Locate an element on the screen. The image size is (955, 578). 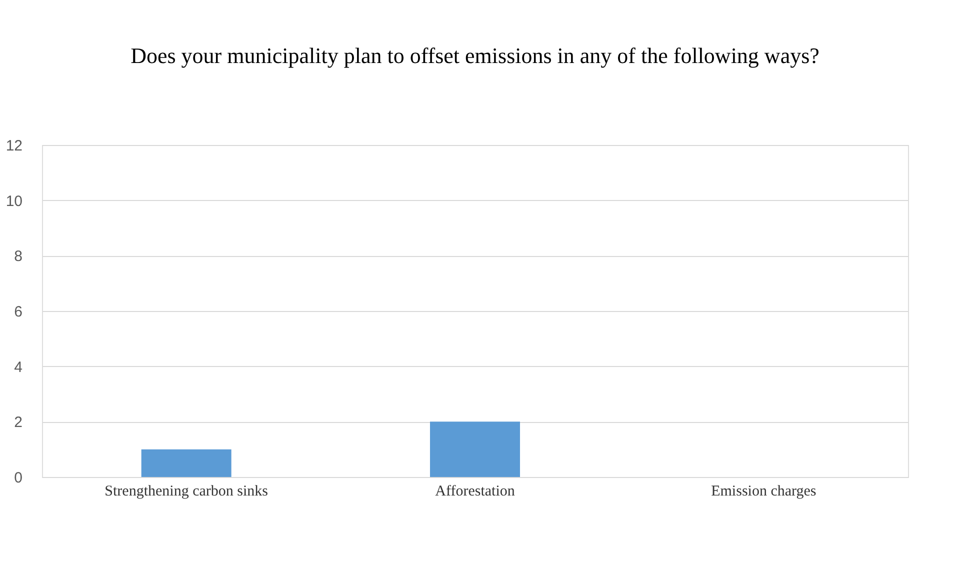
y-tick-label: 0 is located at coordinates (18, 478).